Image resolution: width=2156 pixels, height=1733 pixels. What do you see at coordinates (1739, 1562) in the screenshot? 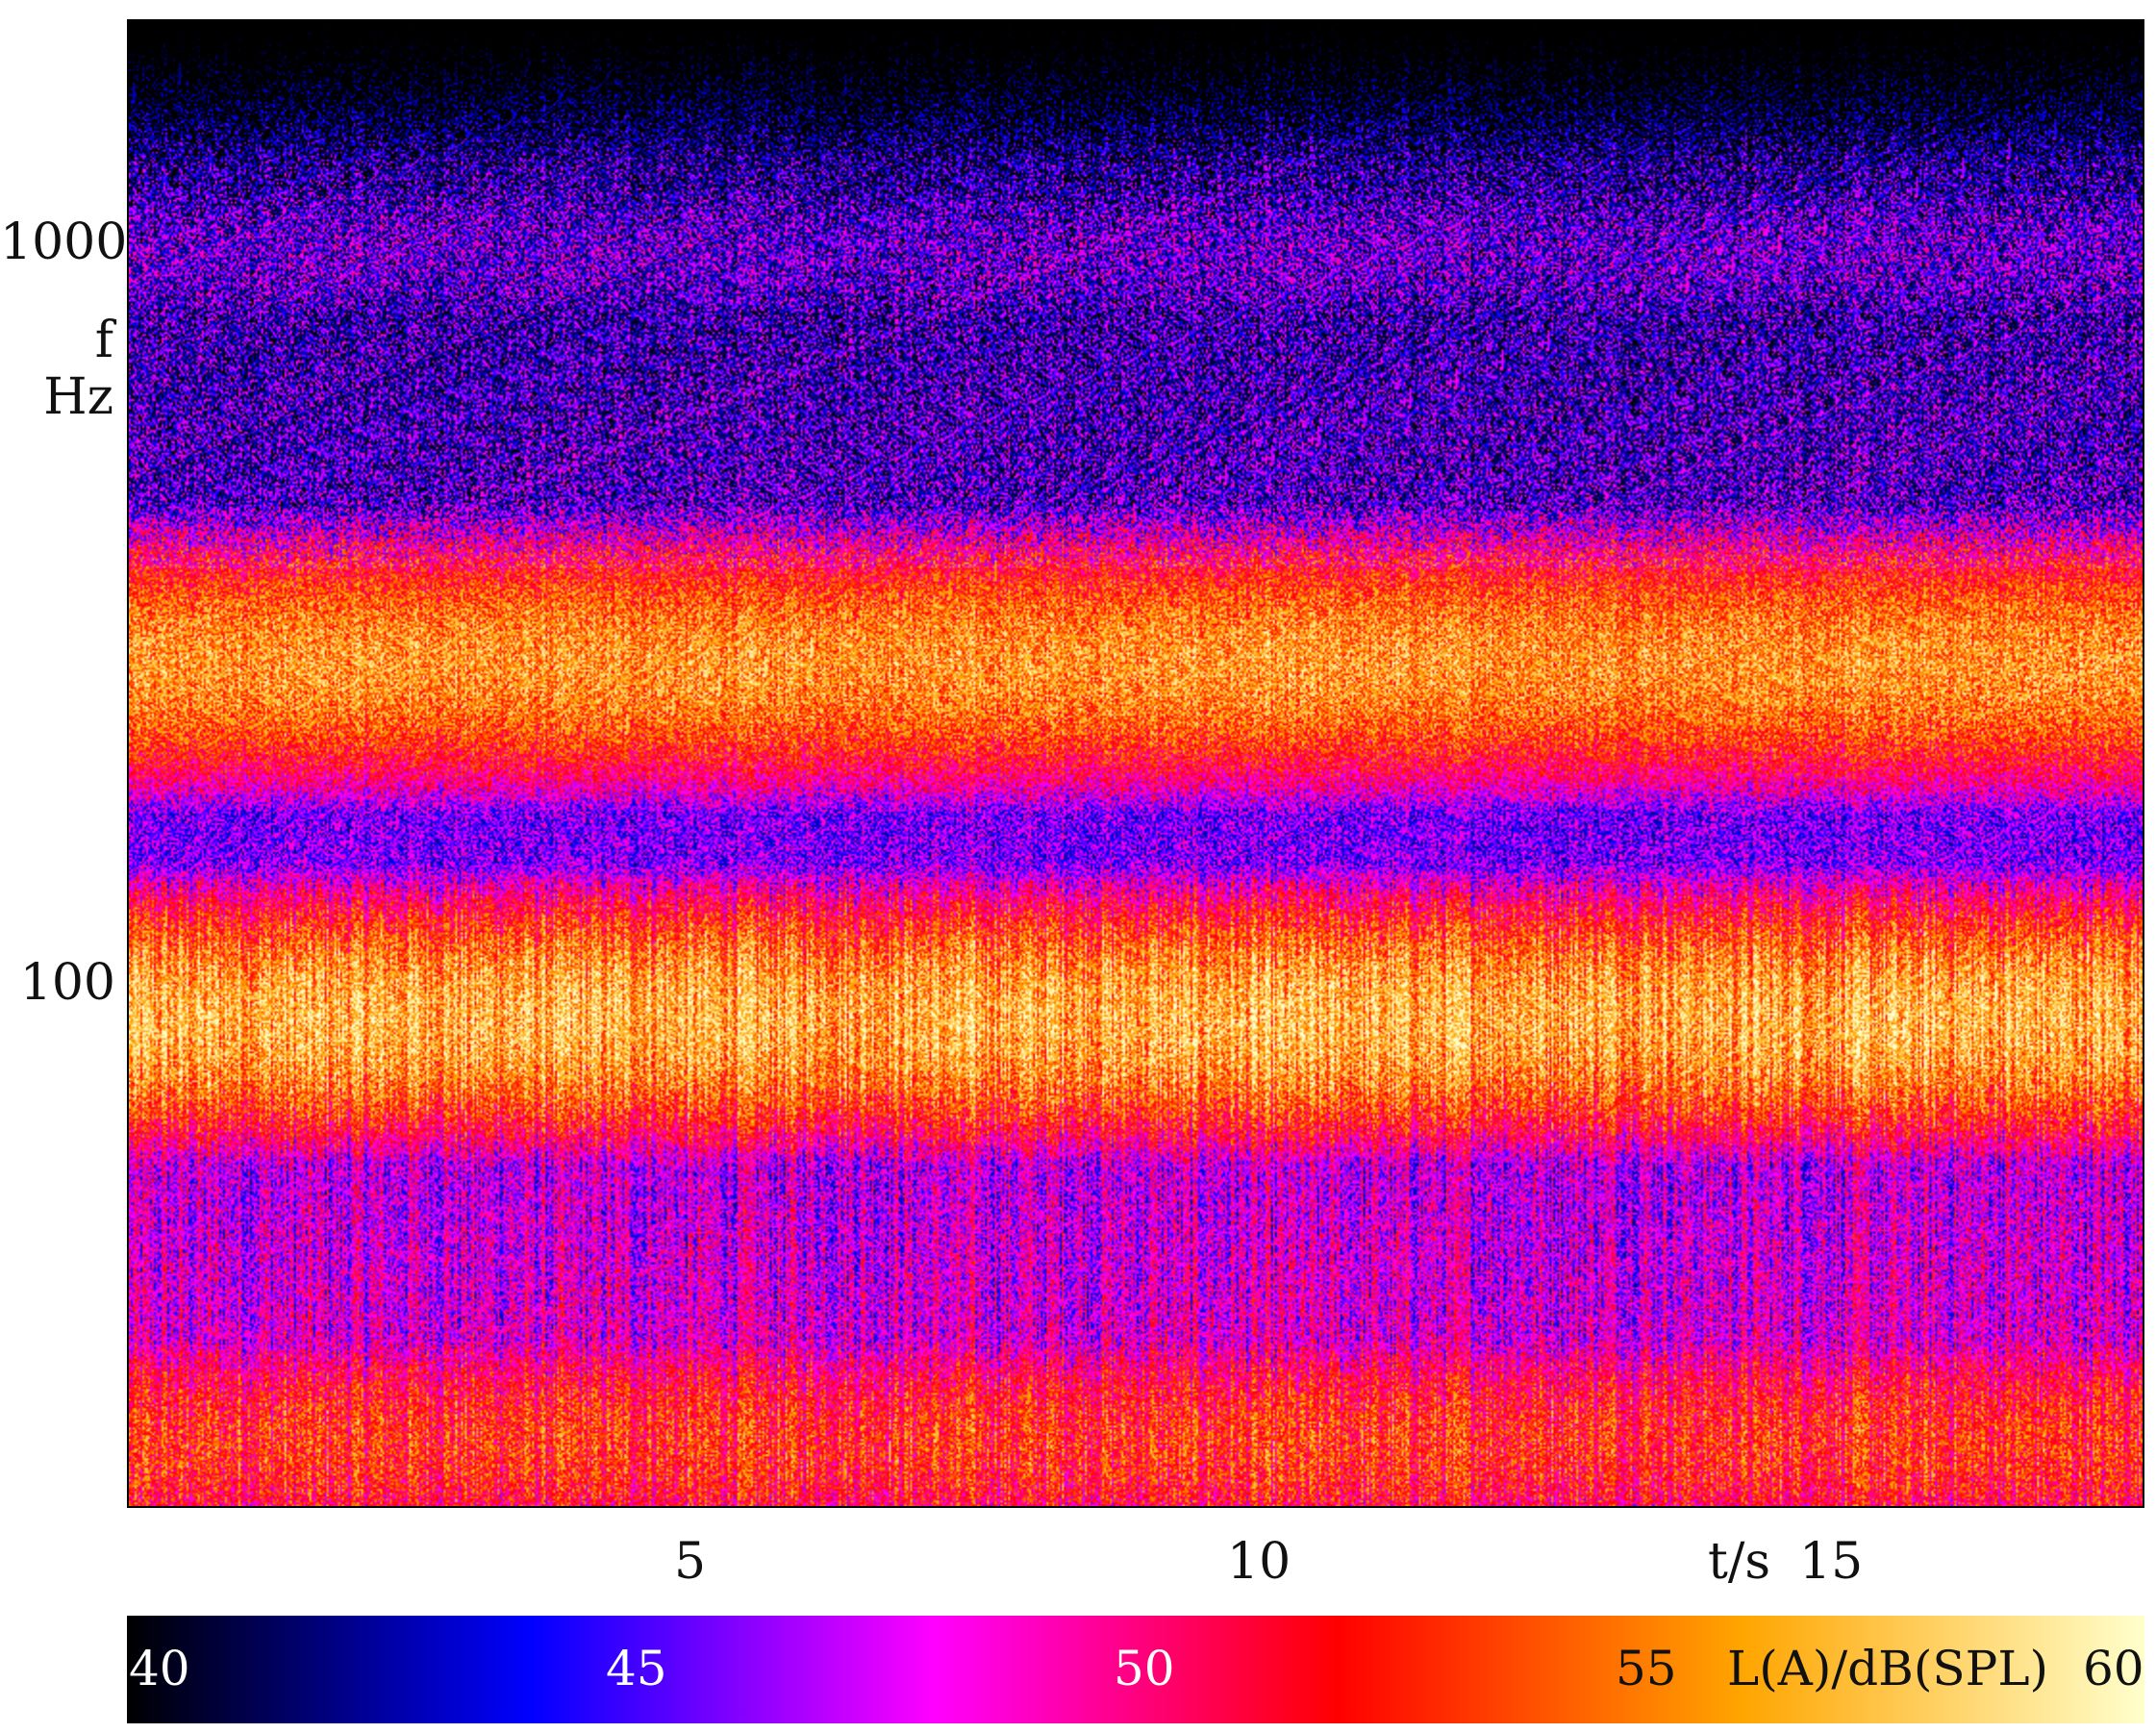
I see `x-axis-label: t/s` at bounding box center [1739, 1562].